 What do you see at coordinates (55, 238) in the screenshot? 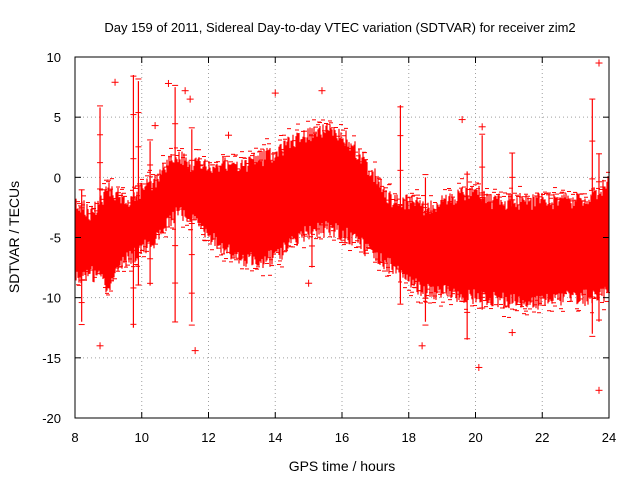
I see `y-tick-label: -5` at bounding box center [55, 238].